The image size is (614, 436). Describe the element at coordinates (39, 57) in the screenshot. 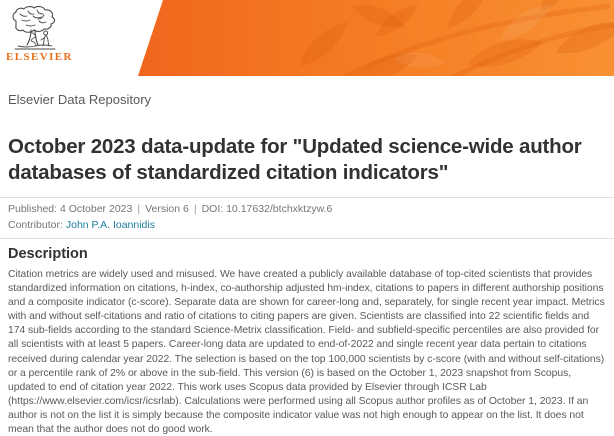

I see `elsevier-wordmark: ELSEVIER` at that location.